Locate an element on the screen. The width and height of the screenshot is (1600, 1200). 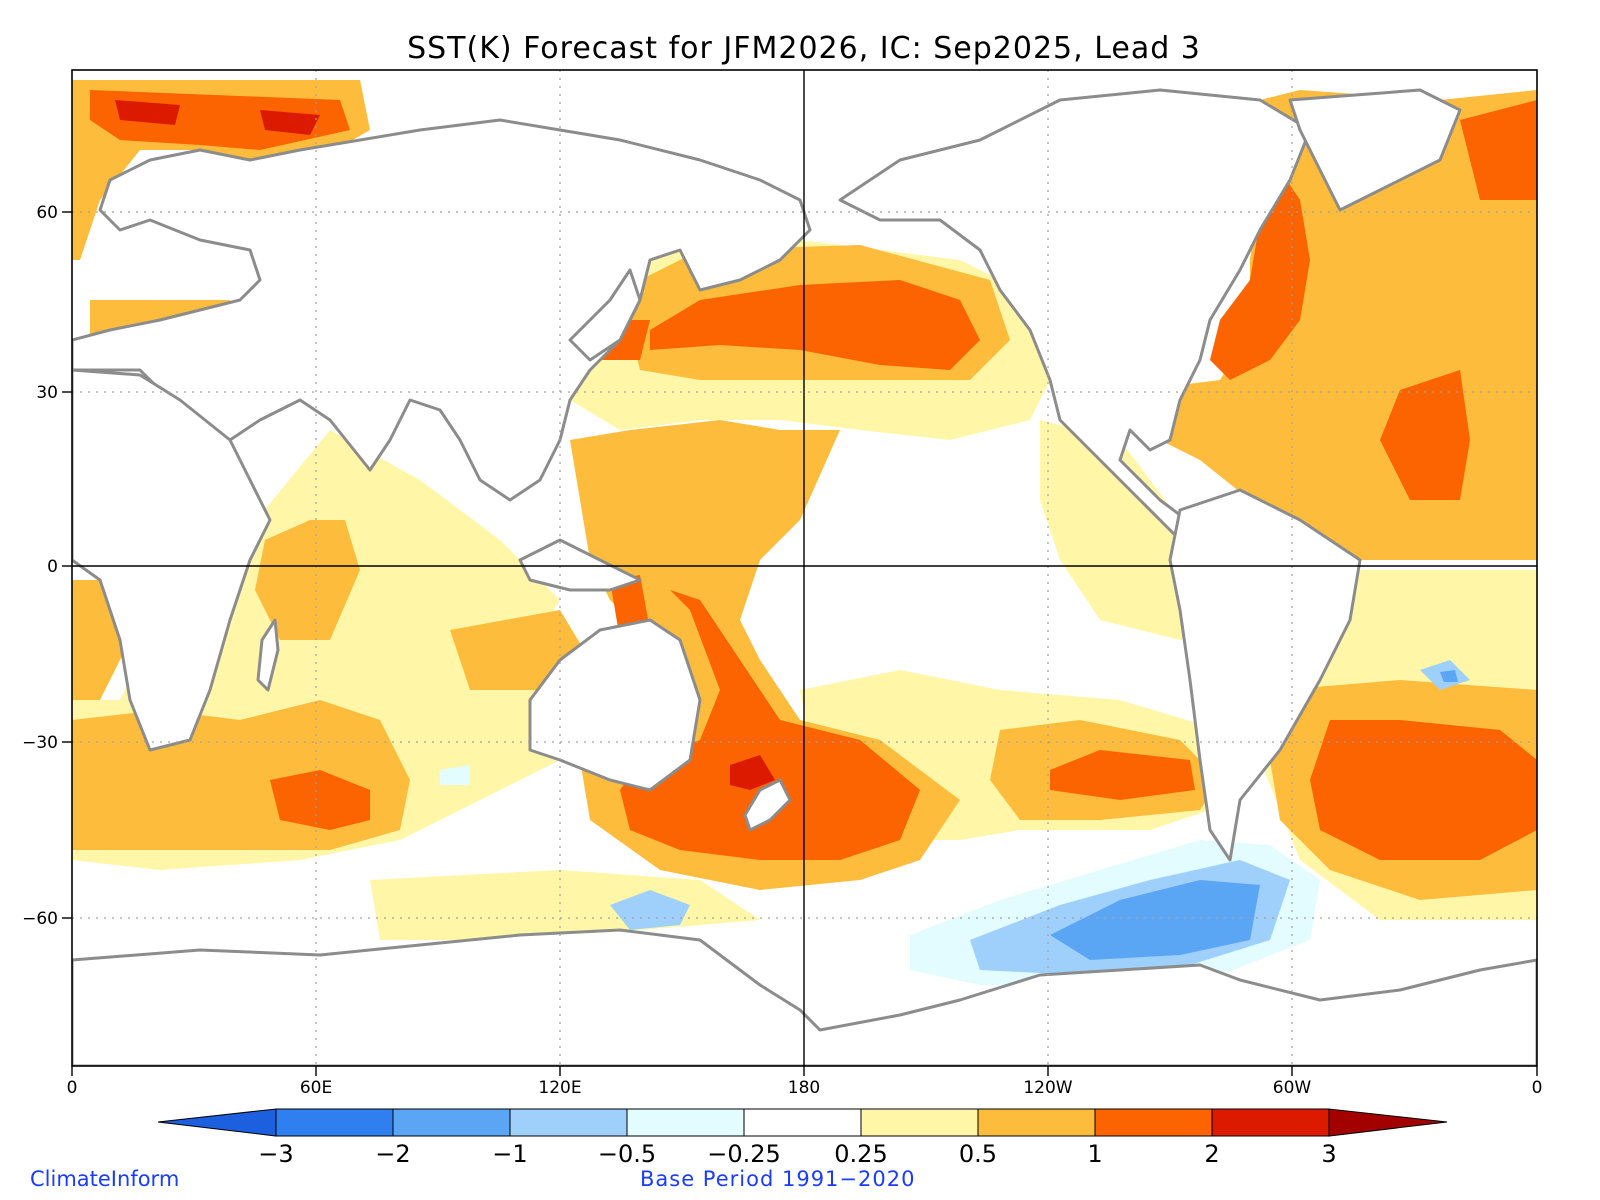
warm-anomaly-labrador is located at coordinates (1498, 150).